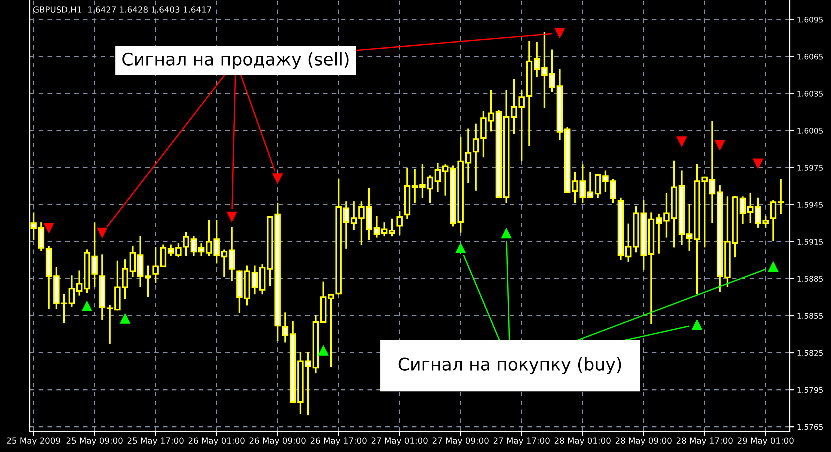 The image size is (831, 452). Describe the element at coordinates (278, 442) in the screenshot. I see `x-tick-label: 26 May 09:00` at that location.